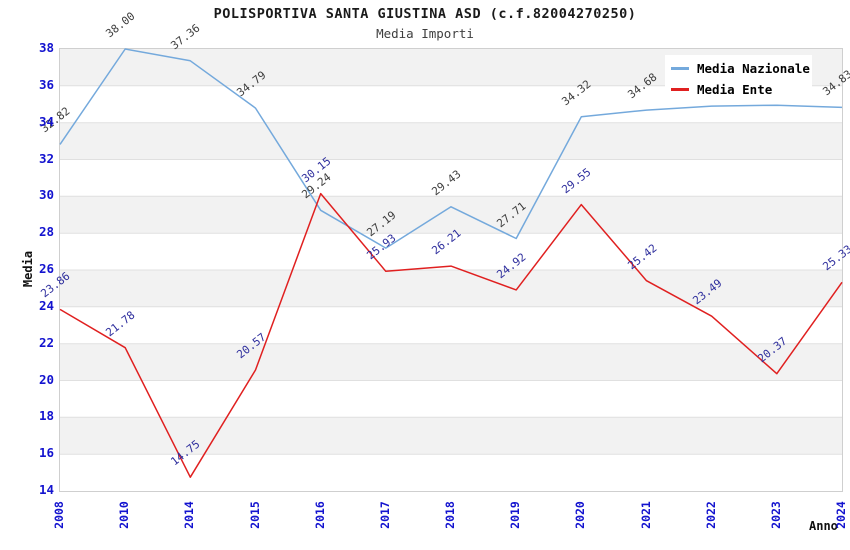 This screenshot has height=550, width=850. What do you see at coordinates (46, 84) in the screenshot?
I see `y-tick-label: 36` at bounding box center [46, 84].